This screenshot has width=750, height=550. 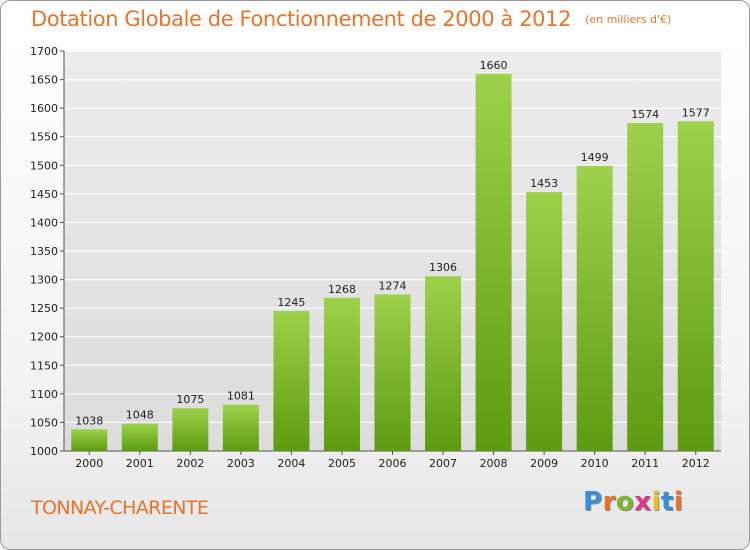 What do you see at coordinates (44, 280) in the screenshot?
I see `y-tick-label: 1300` at bounding box center [44, 280].